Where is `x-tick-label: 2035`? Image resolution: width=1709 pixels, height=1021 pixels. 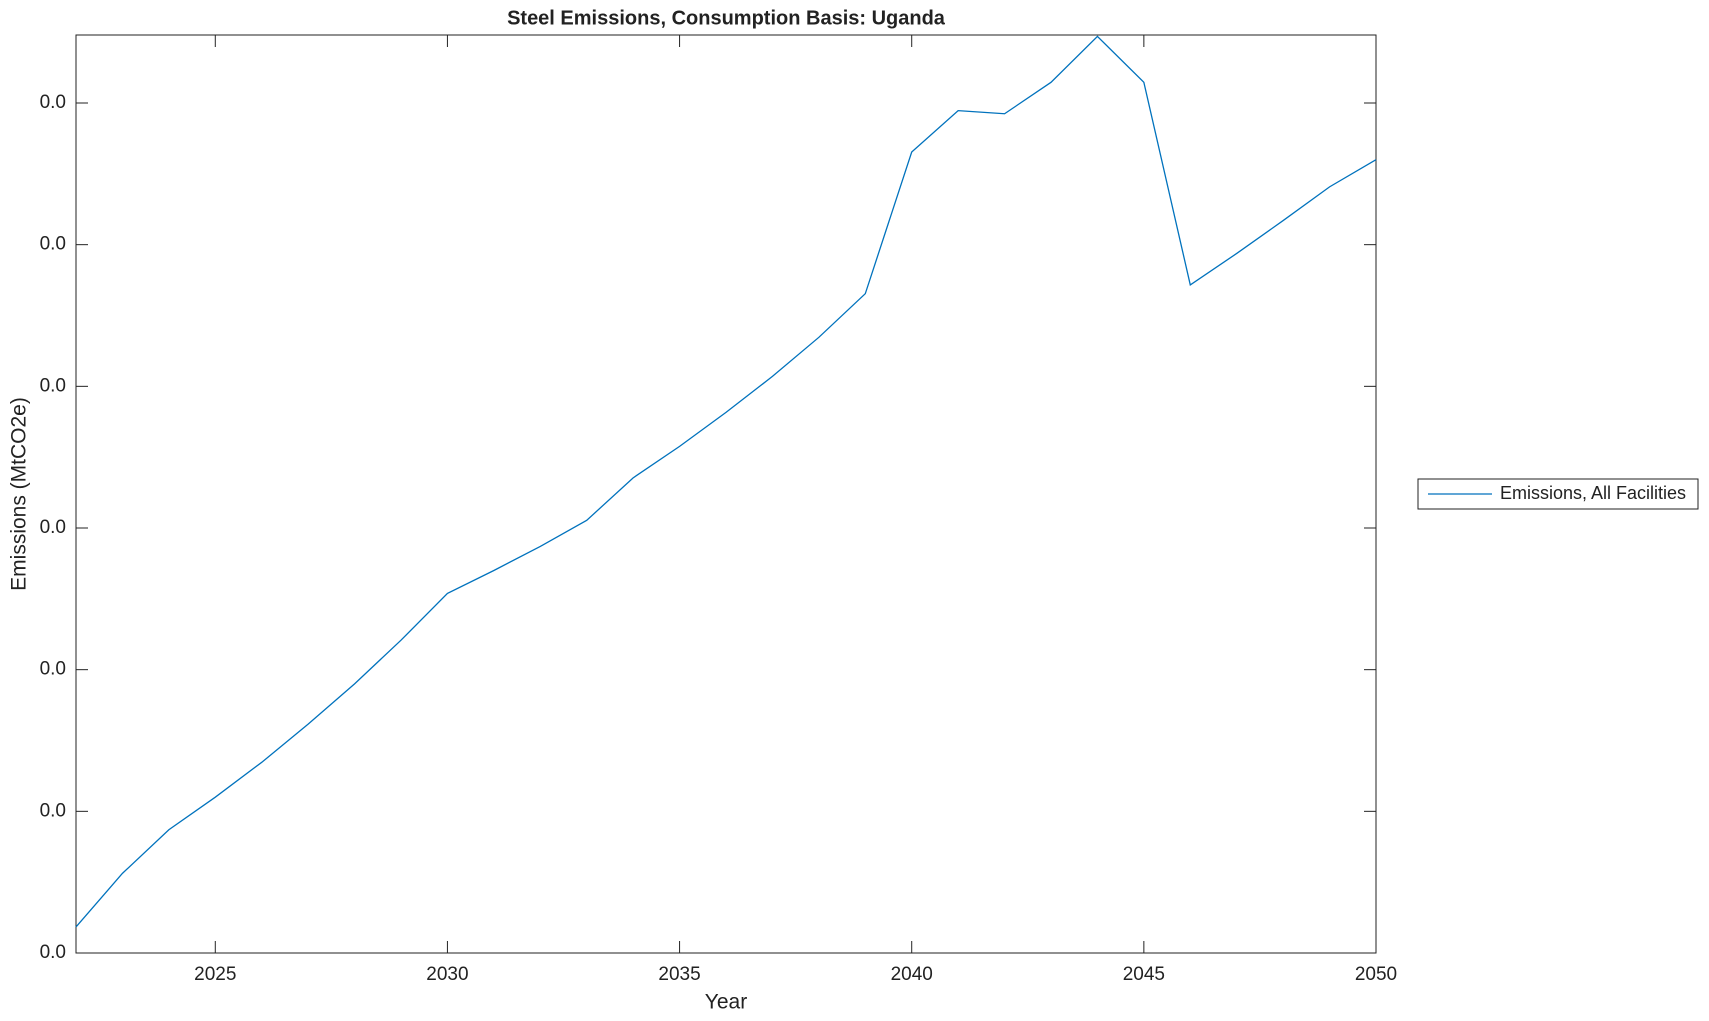
x-tick-label: 2035 is located at coordinates (679, 974).